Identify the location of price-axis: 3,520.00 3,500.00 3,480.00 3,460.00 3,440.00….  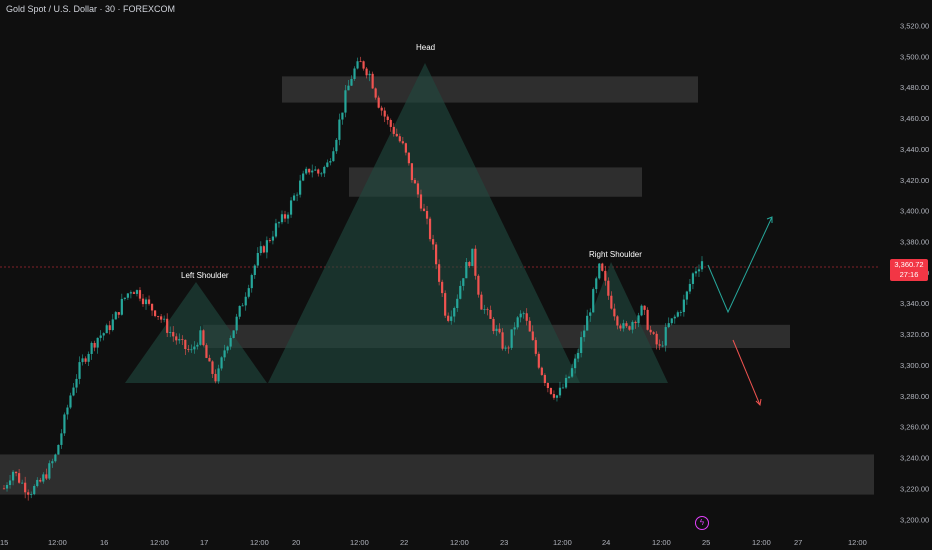
(914, 272).